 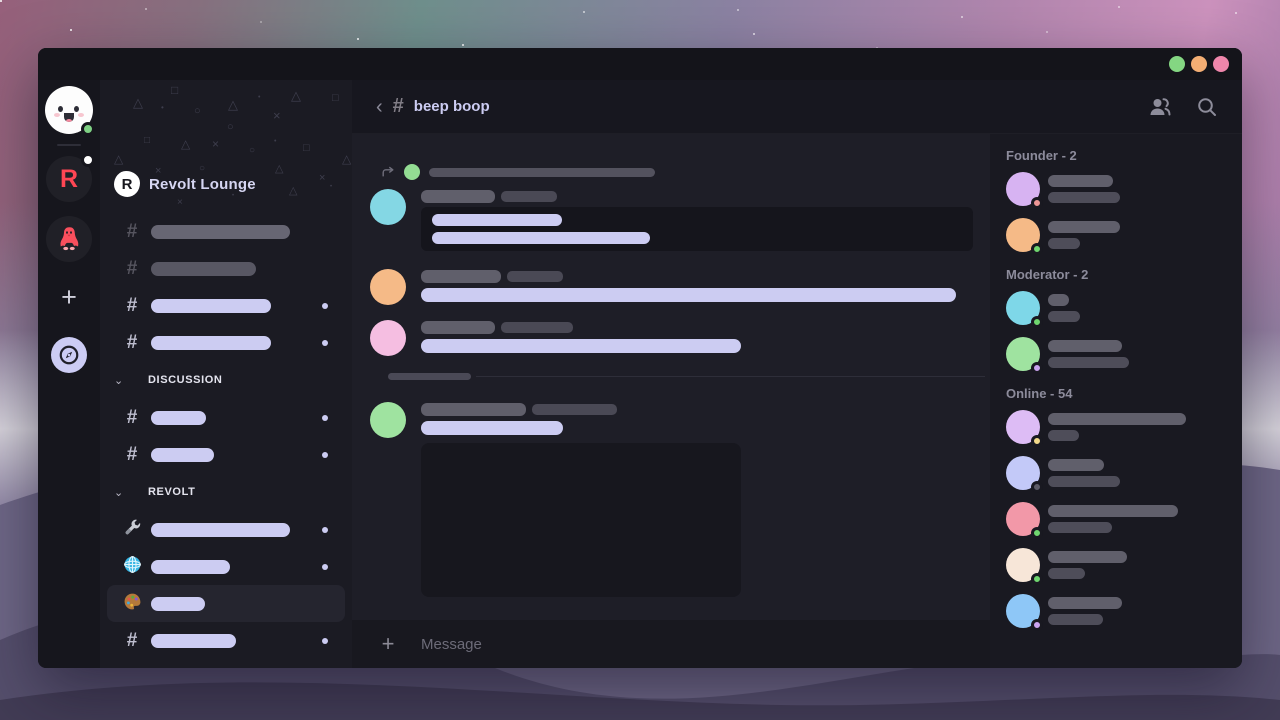 What do you see at coordinates (1177, 64) in the screenshot?
I see `minimize-window-button` at bounding box center [1177, 64].